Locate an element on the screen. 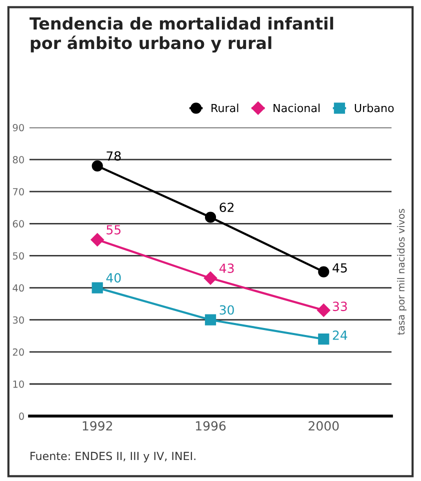  x-tick-label: 1992 is located at coordinates (97, 426).